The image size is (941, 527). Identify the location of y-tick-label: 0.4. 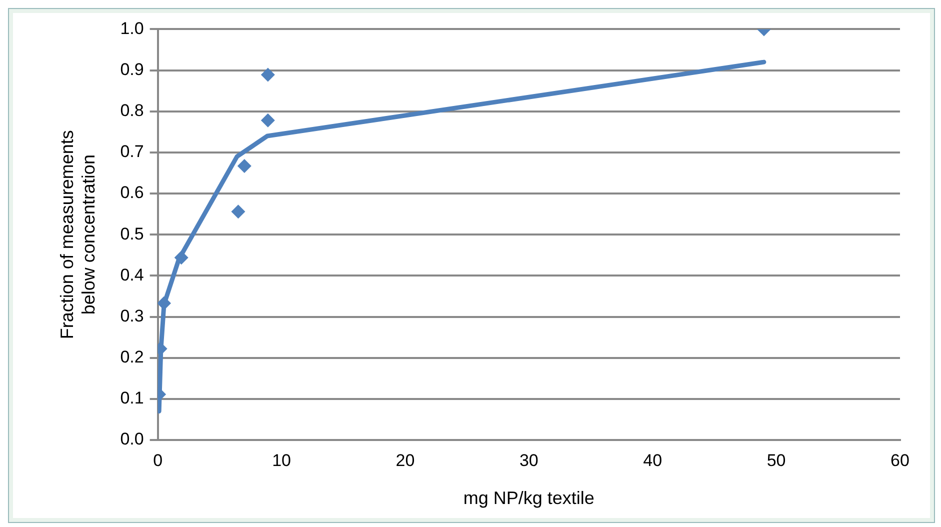
(132, 274).